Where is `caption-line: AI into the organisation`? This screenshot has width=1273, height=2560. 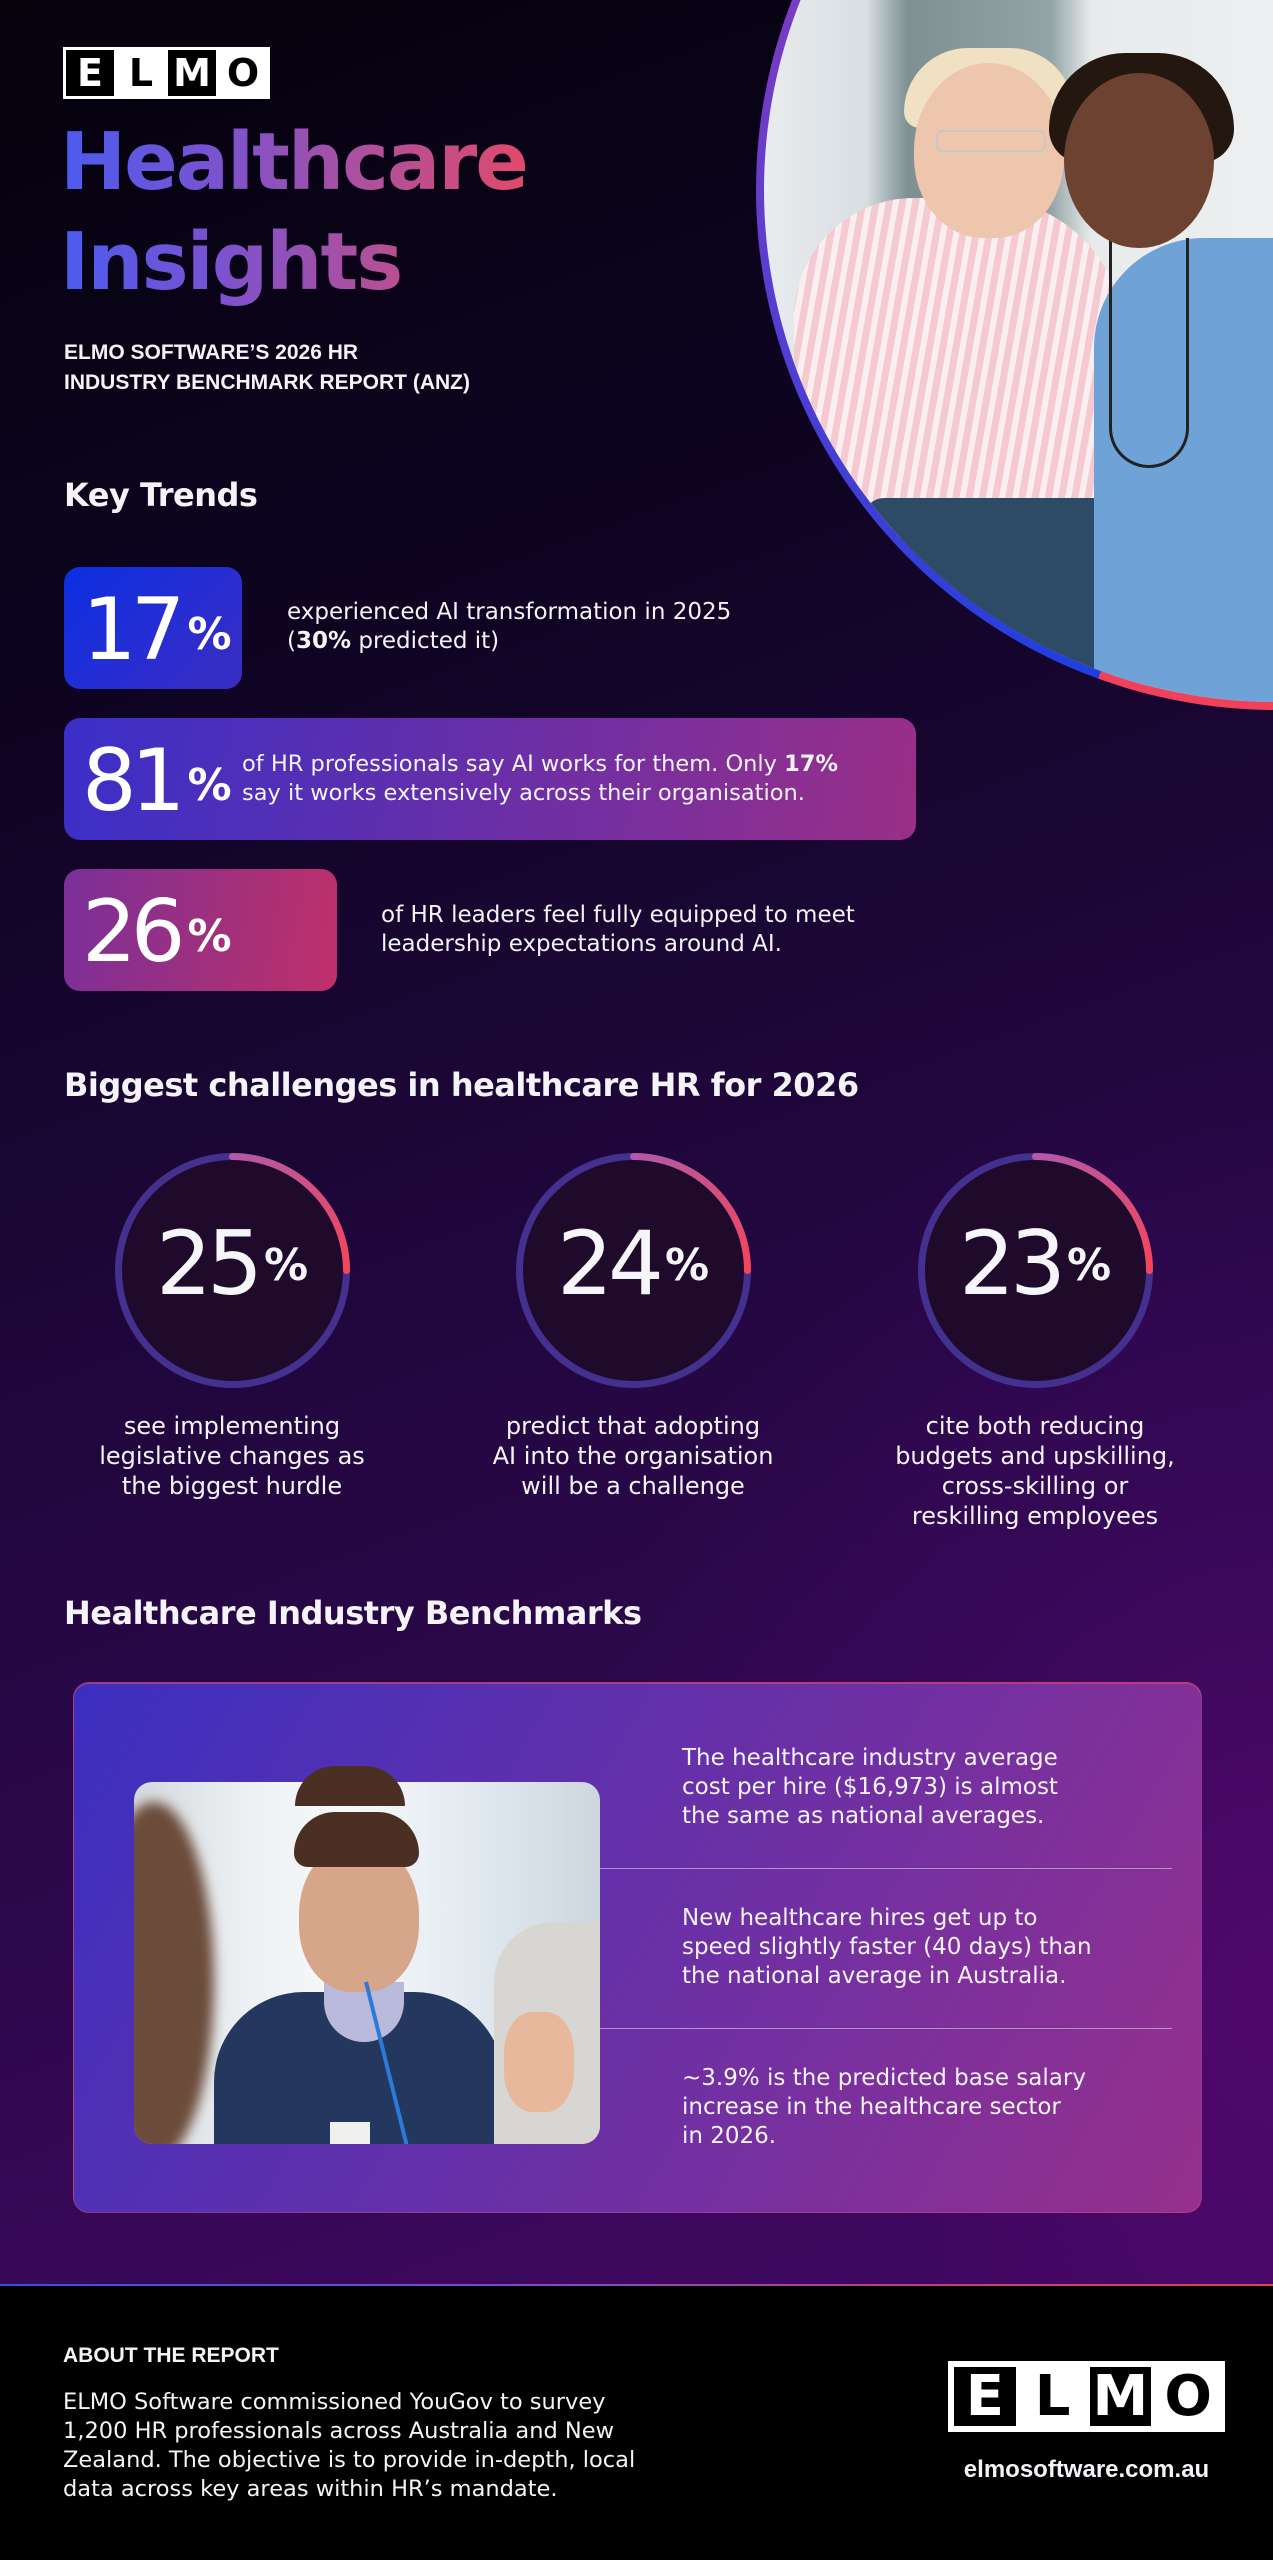
caption-line: AI into the organisation is located at coordinates (633, 1456).